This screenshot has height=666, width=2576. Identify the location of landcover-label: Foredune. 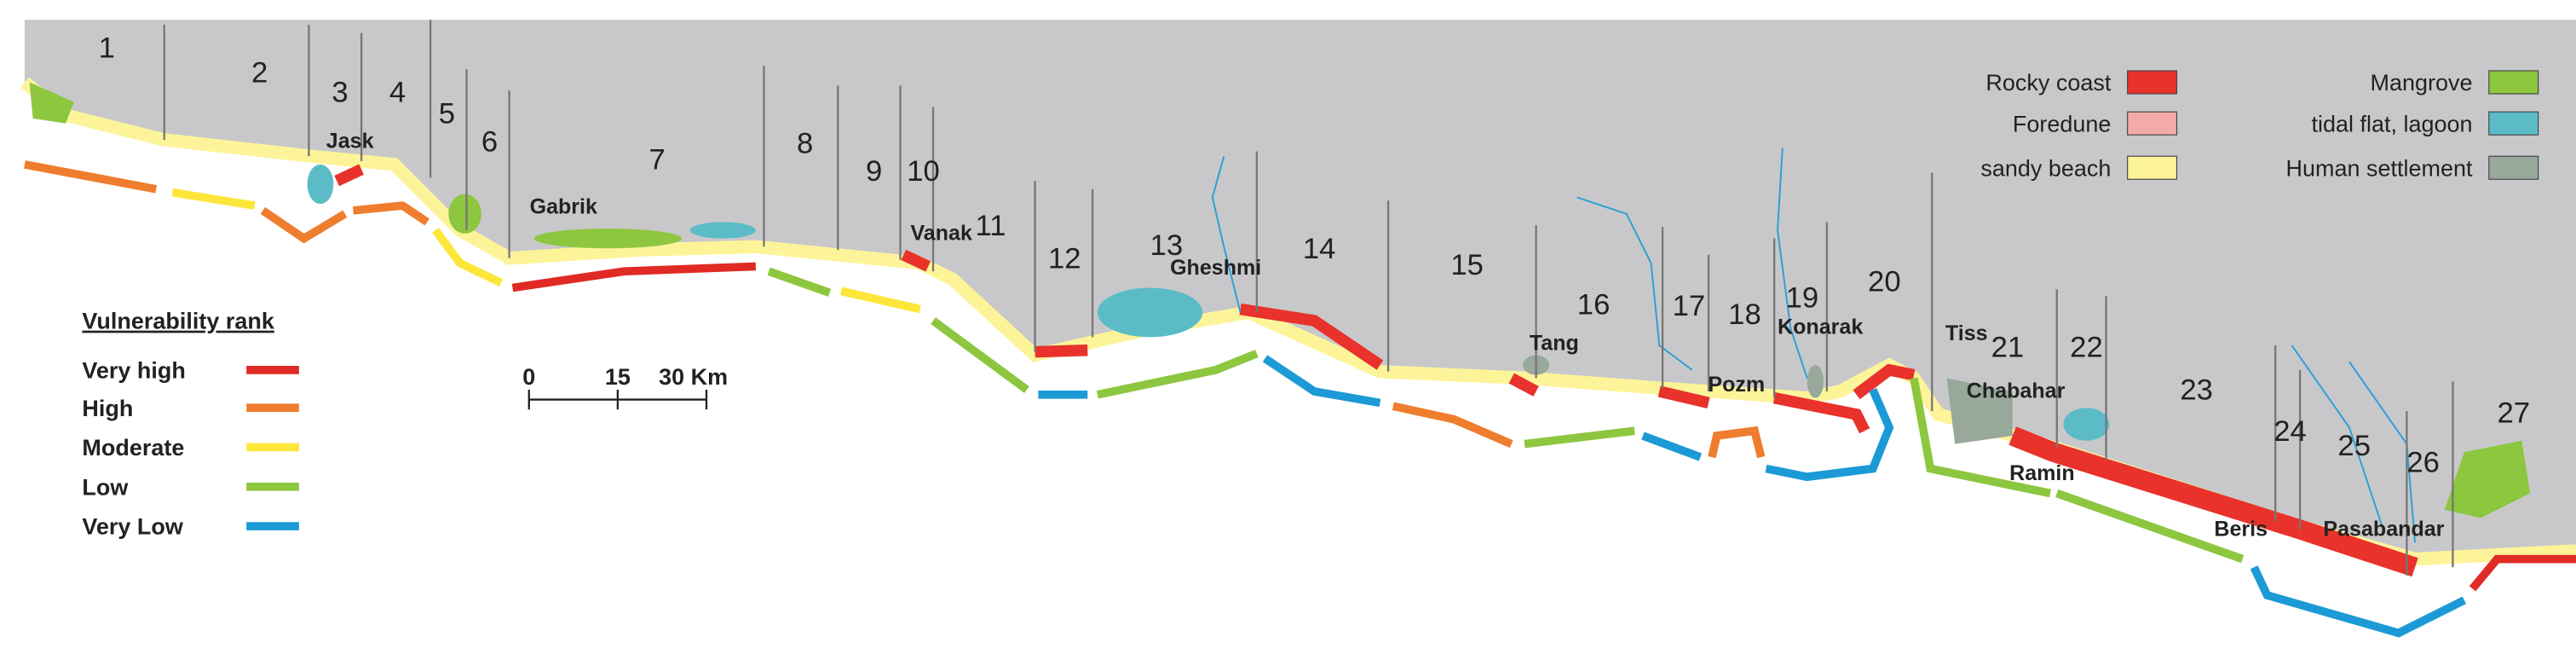
(2062, 123).